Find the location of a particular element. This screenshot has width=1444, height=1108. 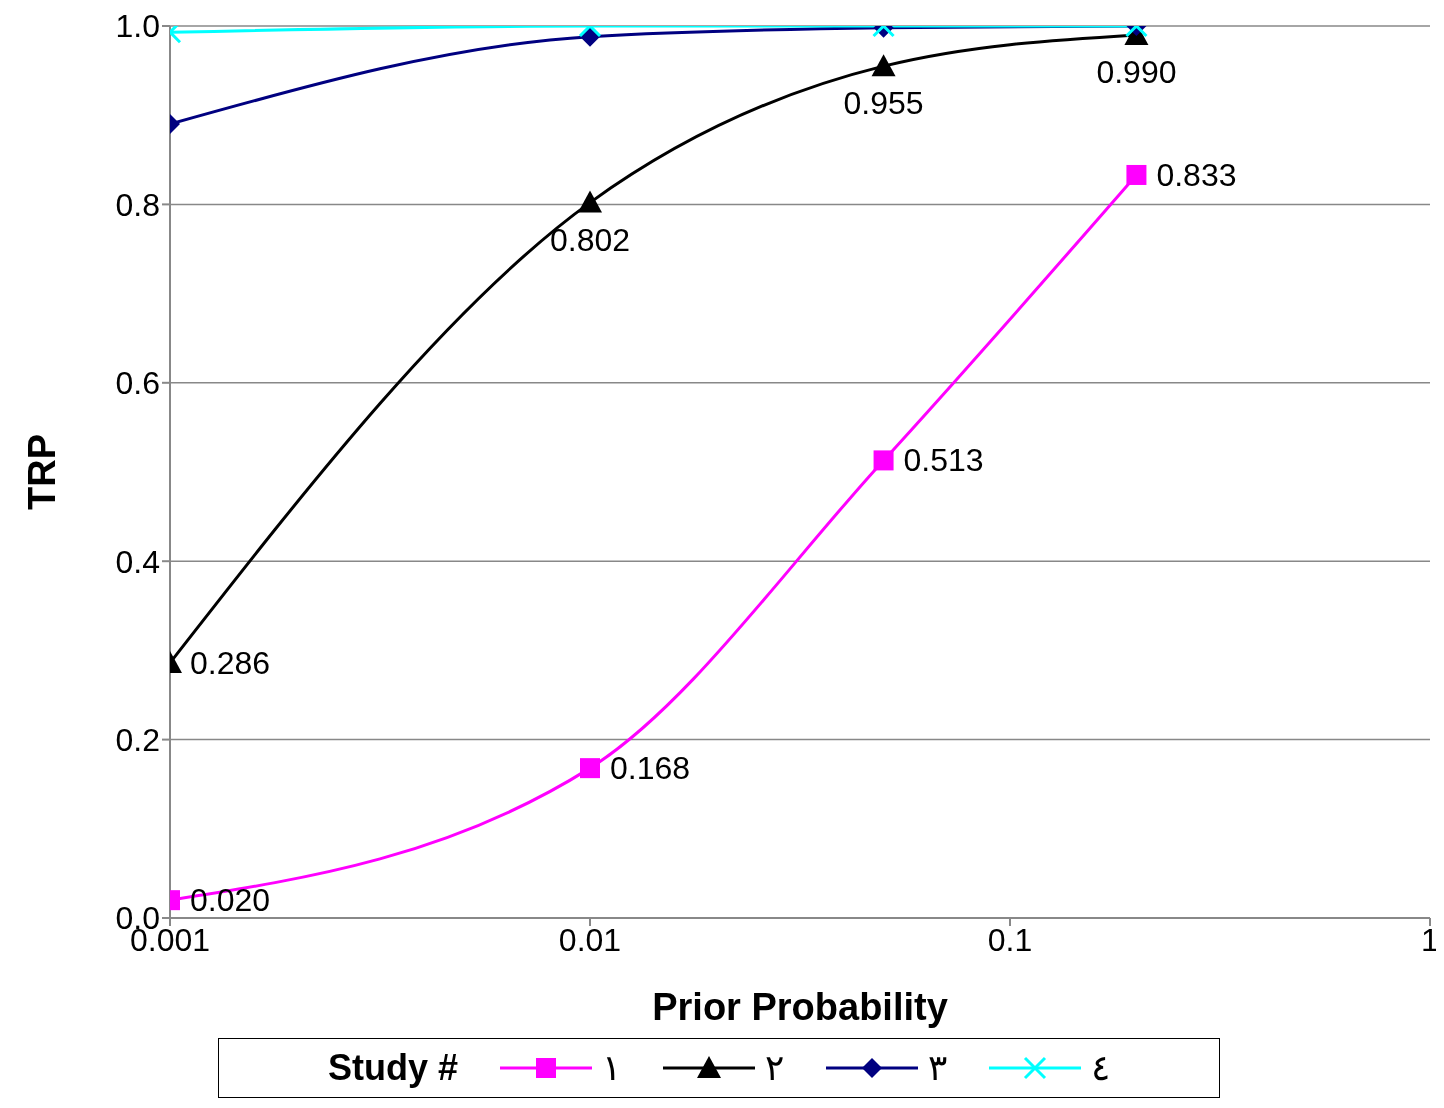

data-label: 0.020 is located at coordinates (230, 900).